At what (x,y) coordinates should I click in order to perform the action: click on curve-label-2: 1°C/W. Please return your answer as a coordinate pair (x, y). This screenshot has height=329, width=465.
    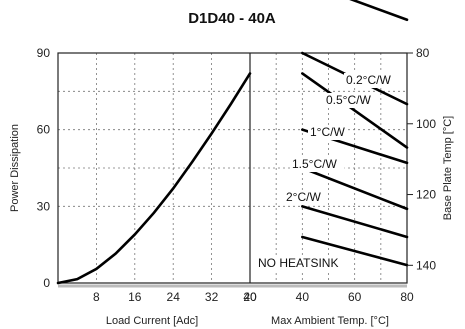
    Looking at the image, I should click on (327, 132).